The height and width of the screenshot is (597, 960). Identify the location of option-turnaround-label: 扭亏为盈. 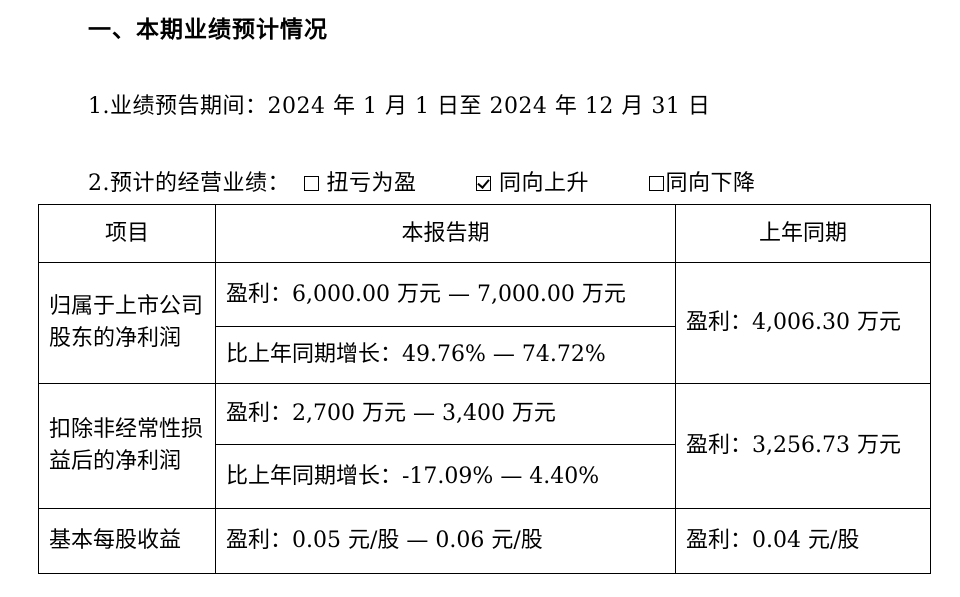
(371, 183).